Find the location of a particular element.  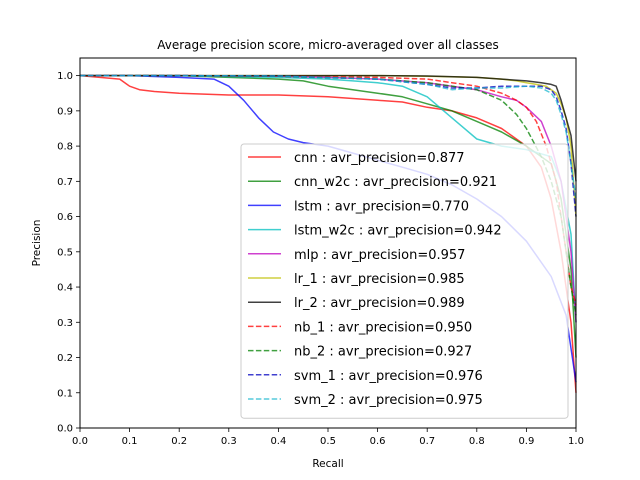

x-tick-label: 0.3 is located at coordinates (229, 441).